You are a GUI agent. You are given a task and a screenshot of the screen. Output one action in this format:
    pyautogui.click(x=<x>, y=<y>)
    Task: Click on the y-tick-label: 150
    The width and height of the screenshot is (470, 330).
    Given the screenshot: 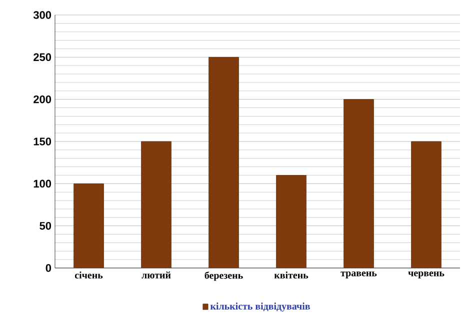 What is the action you would take?
    pyautogui.click(x=43, y=142)
    